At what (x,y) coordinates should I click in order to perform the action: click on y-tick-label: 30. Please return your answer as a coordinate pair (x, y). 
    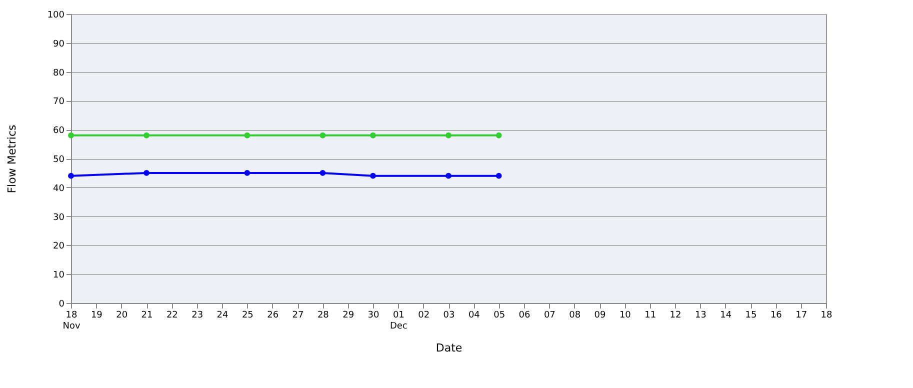
    Looking at the image, I should click on (59, 217).